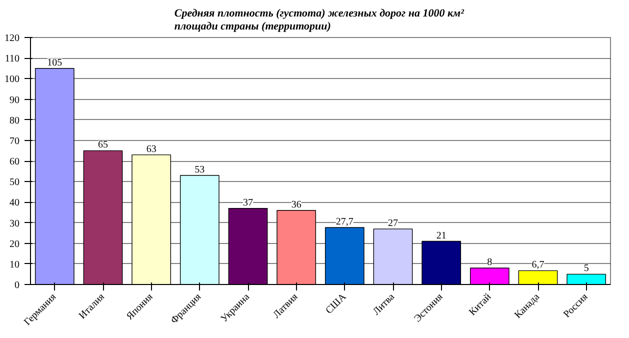 The height and width of the screenshot is (338, 629). I want to click on data-label: 8, so click(489, 262).